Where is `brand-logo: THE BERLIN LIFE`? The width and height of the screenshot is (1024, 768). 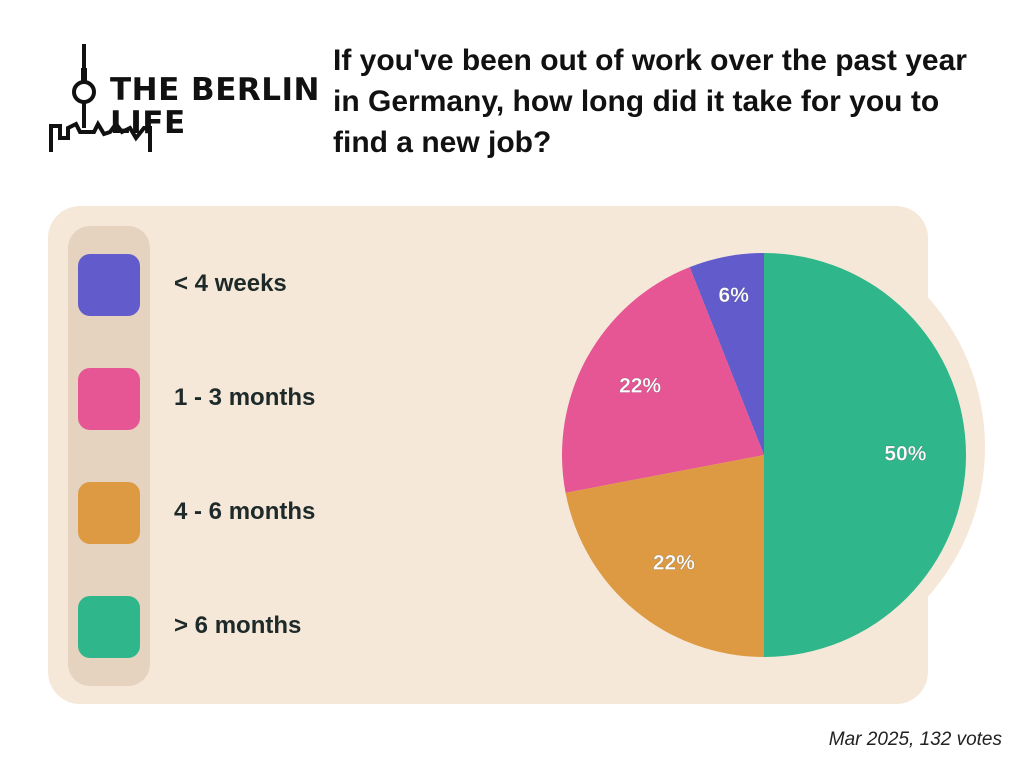
brand-logo: THE BERLIN LIFE is located at coordinates (182, 100).